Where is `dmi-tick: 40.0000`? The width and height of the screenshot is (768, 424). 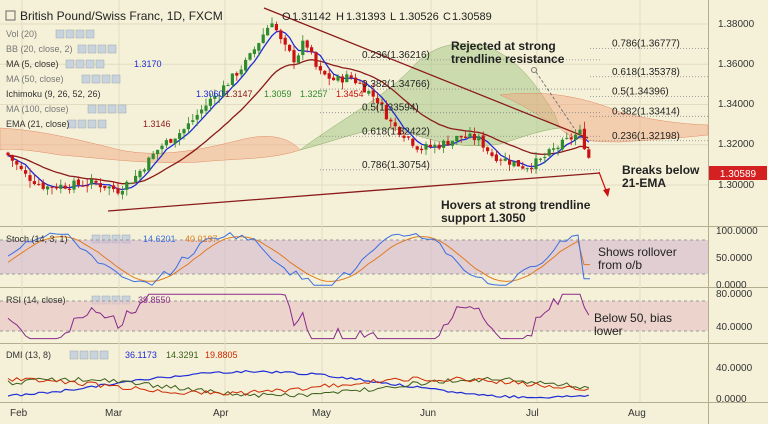 dmi-tick: 40.0000 is located at coordinates (734, 368).